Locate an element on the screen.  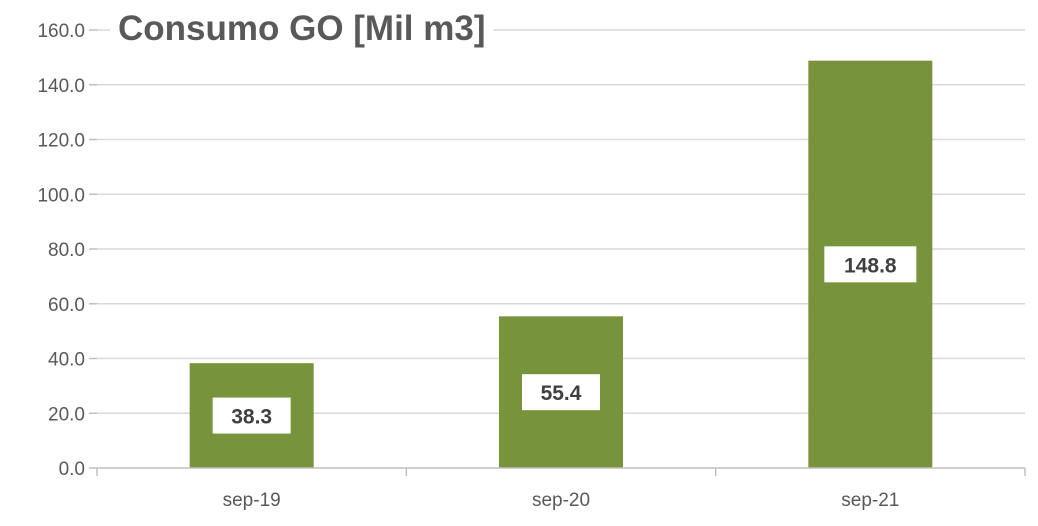
chart-title-group: Consumo GO [Mil m3] is located at coordinates (302, 28).